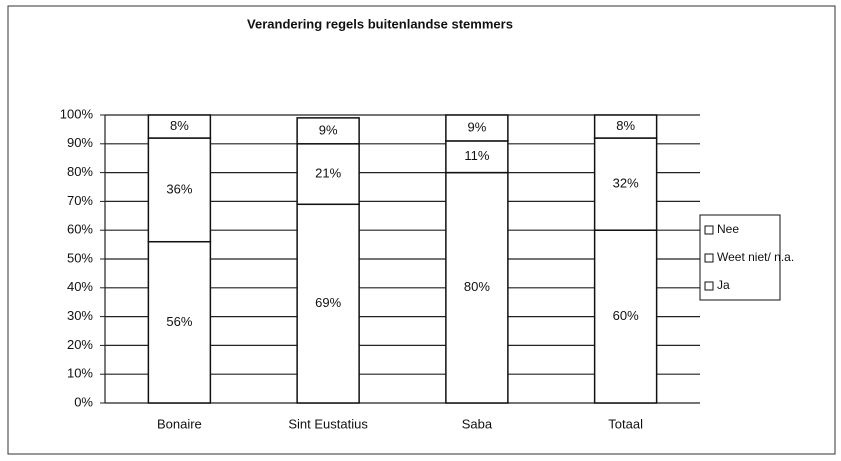 The height and width of the screenshot is (461, 841). What do you see at coordinates (80, 286) in the screenshot?
I see `y-tick-label: 40%` at bounding box center [80, 286].